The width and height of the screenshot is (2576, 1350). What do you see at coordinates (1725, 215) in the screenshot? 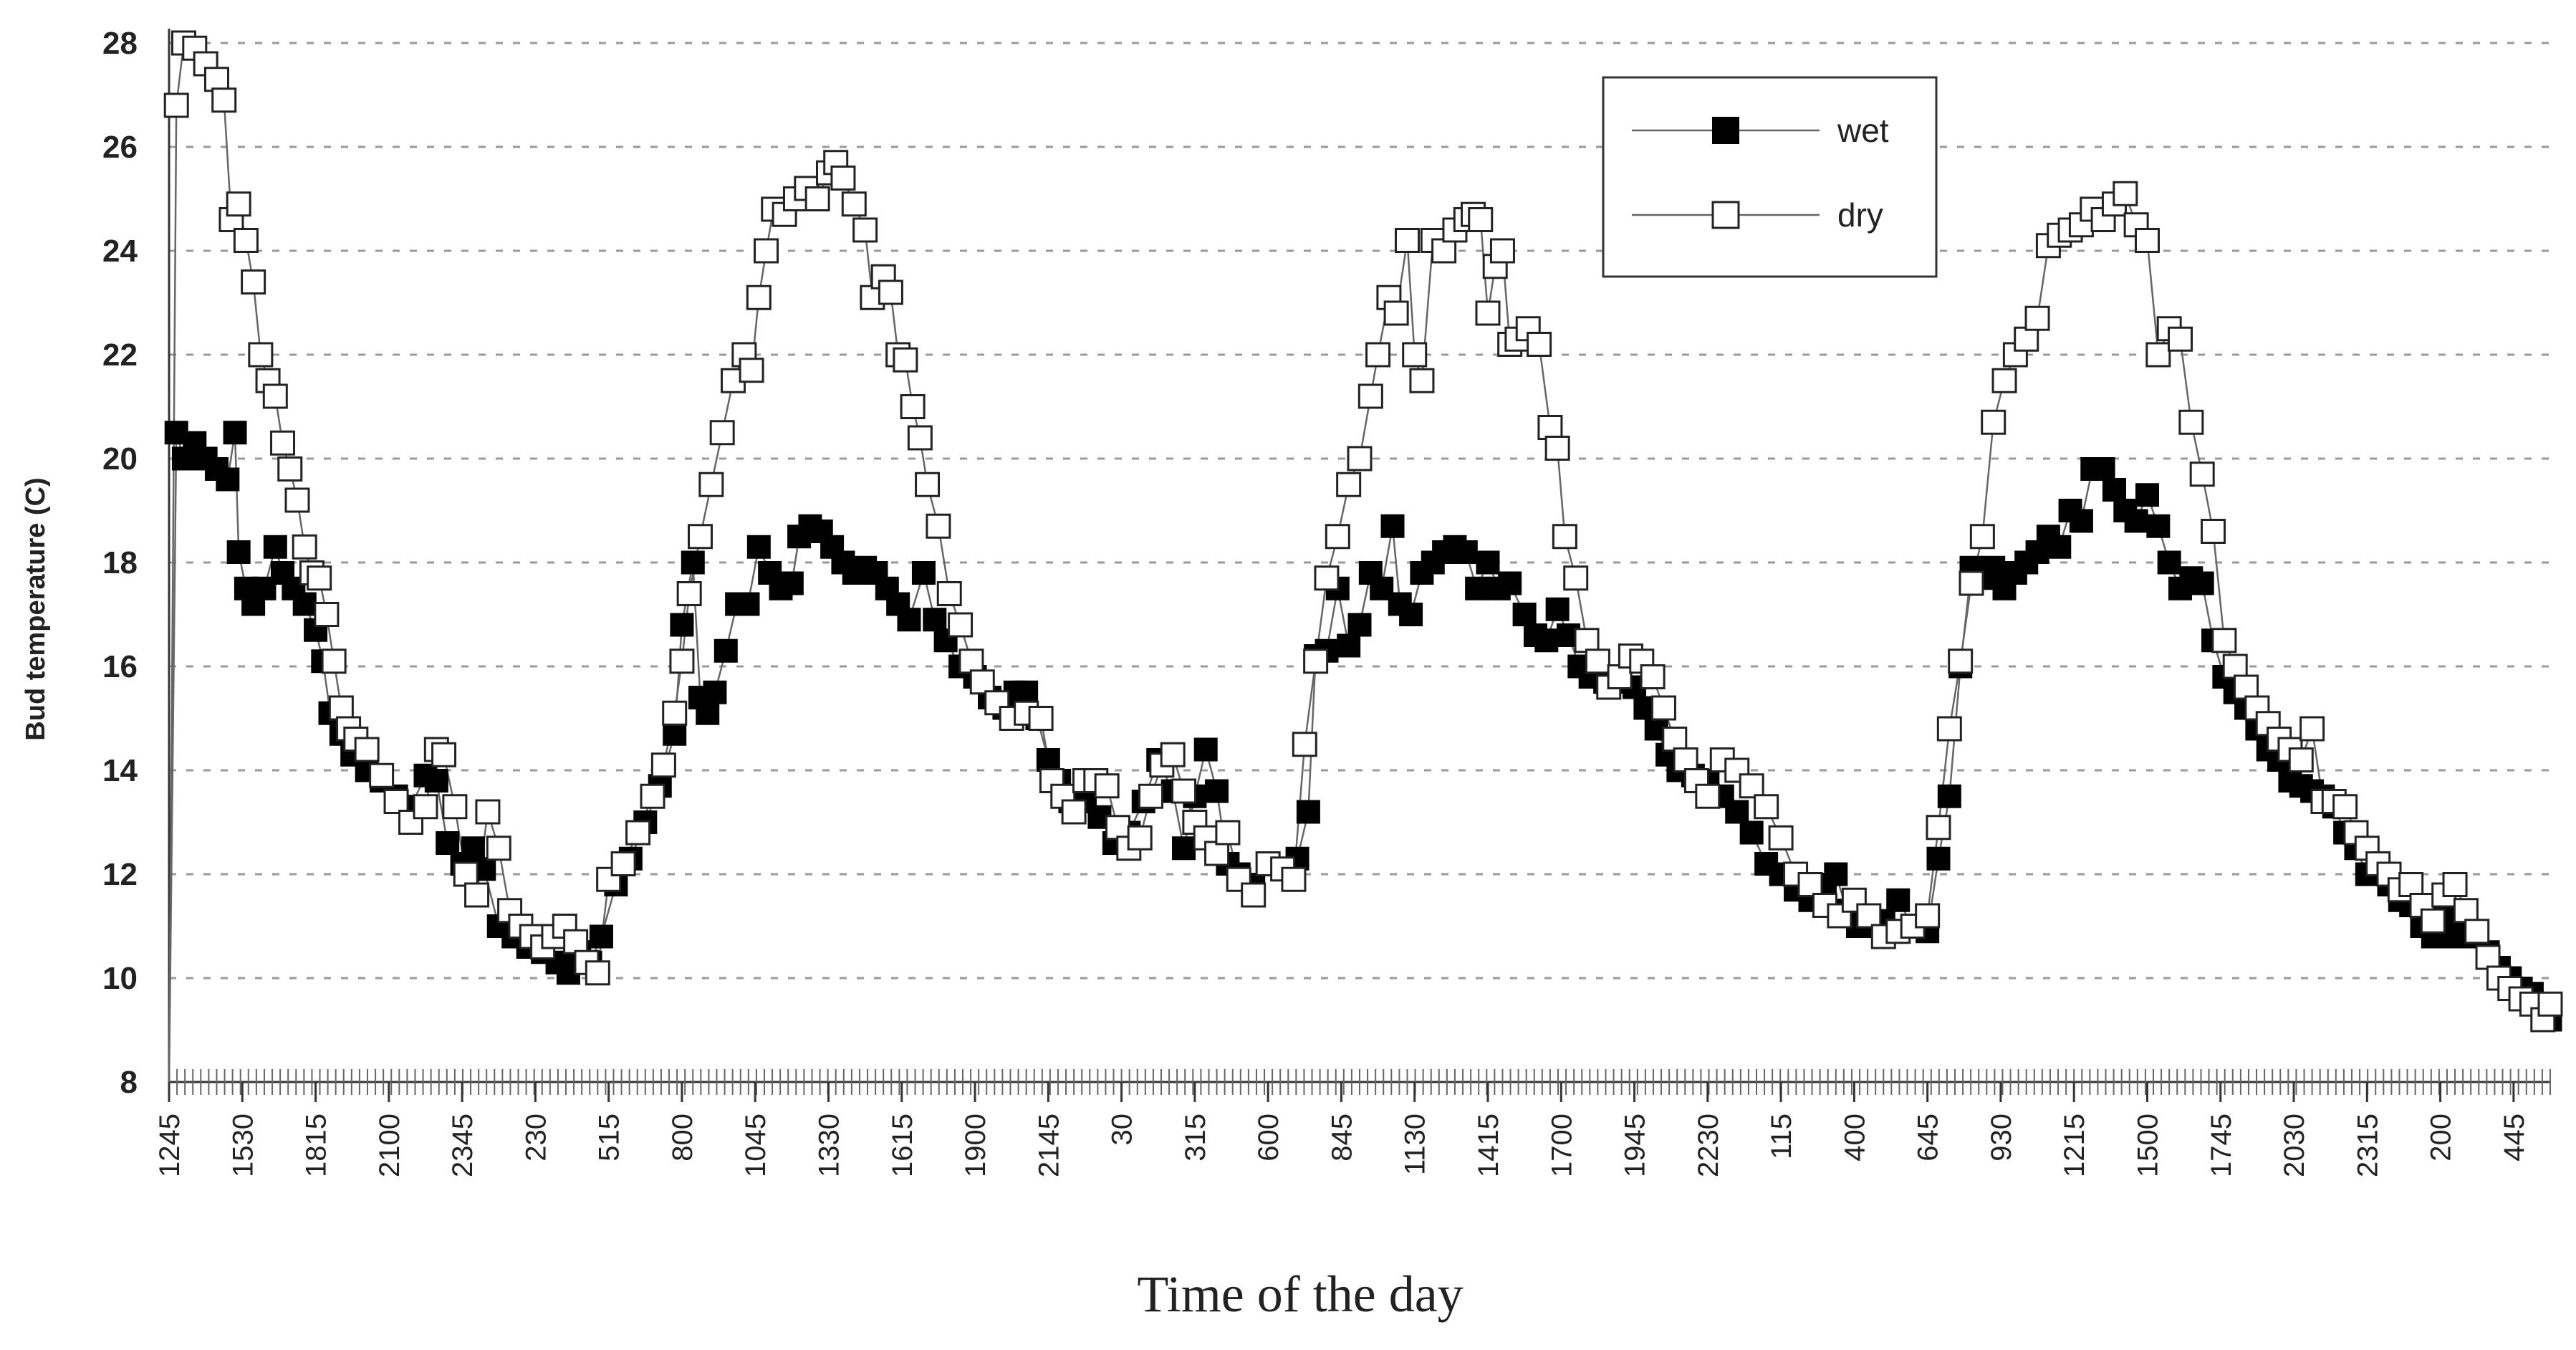
I see `legend-dry-marker` at bounding box center [1725, 215].